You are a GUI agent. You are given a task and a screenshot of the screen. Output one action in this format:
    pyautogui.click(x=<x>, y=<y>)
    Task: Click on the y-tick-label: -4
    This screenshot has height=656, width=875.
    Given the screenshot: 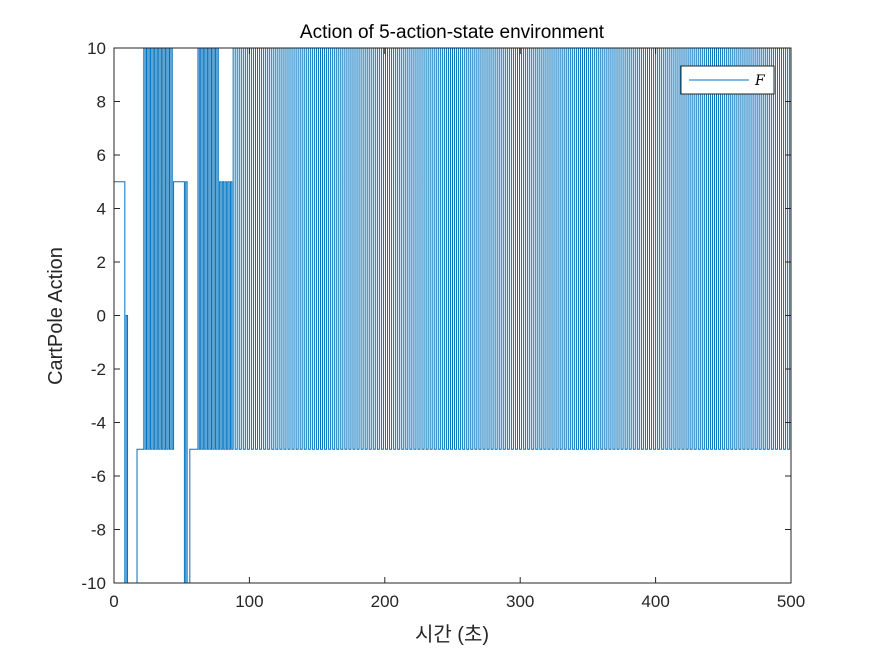 What is the action you would take?
    pyautogui.click(x=98, y=423)
    